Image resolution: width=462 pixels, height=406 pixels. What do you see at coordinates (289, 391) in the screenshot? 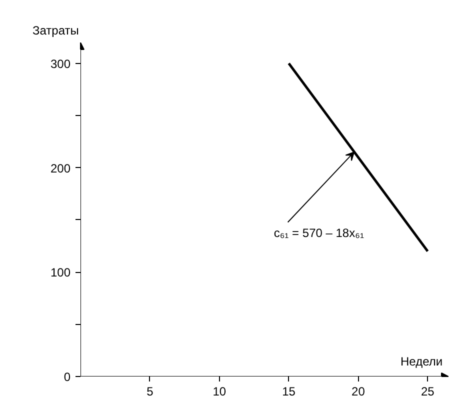
I see `x-tick-label: 15` at bounding box center [289, 391].